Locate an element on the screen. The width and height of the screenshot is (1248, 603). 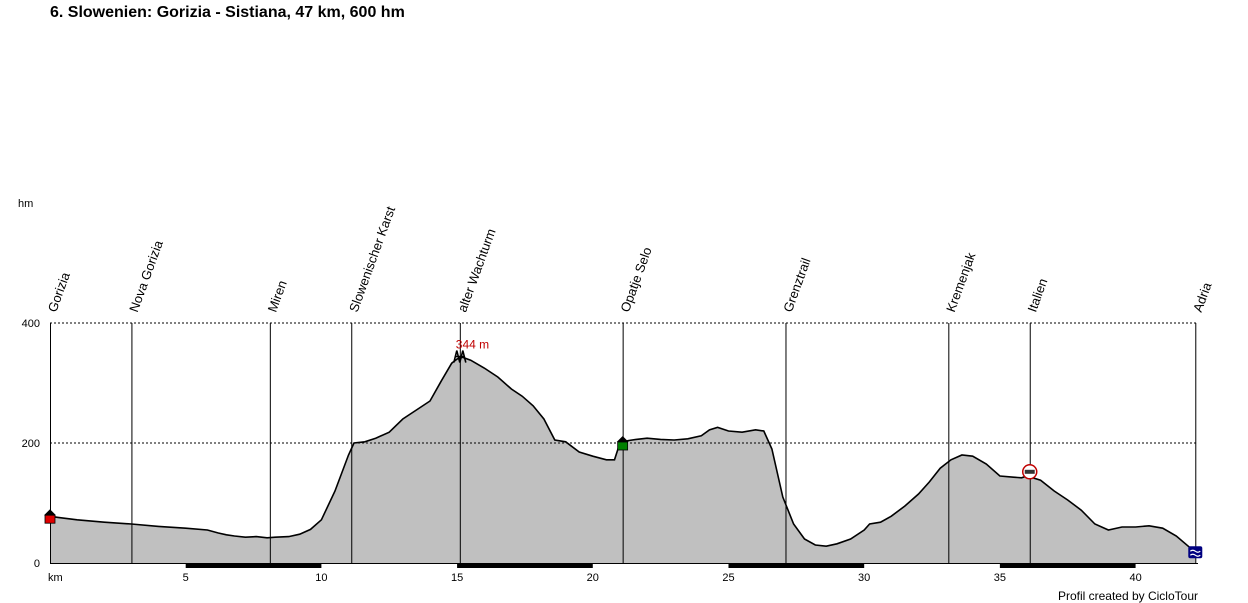
x-tick-label: 35 is located at coordinates (1000, 578).